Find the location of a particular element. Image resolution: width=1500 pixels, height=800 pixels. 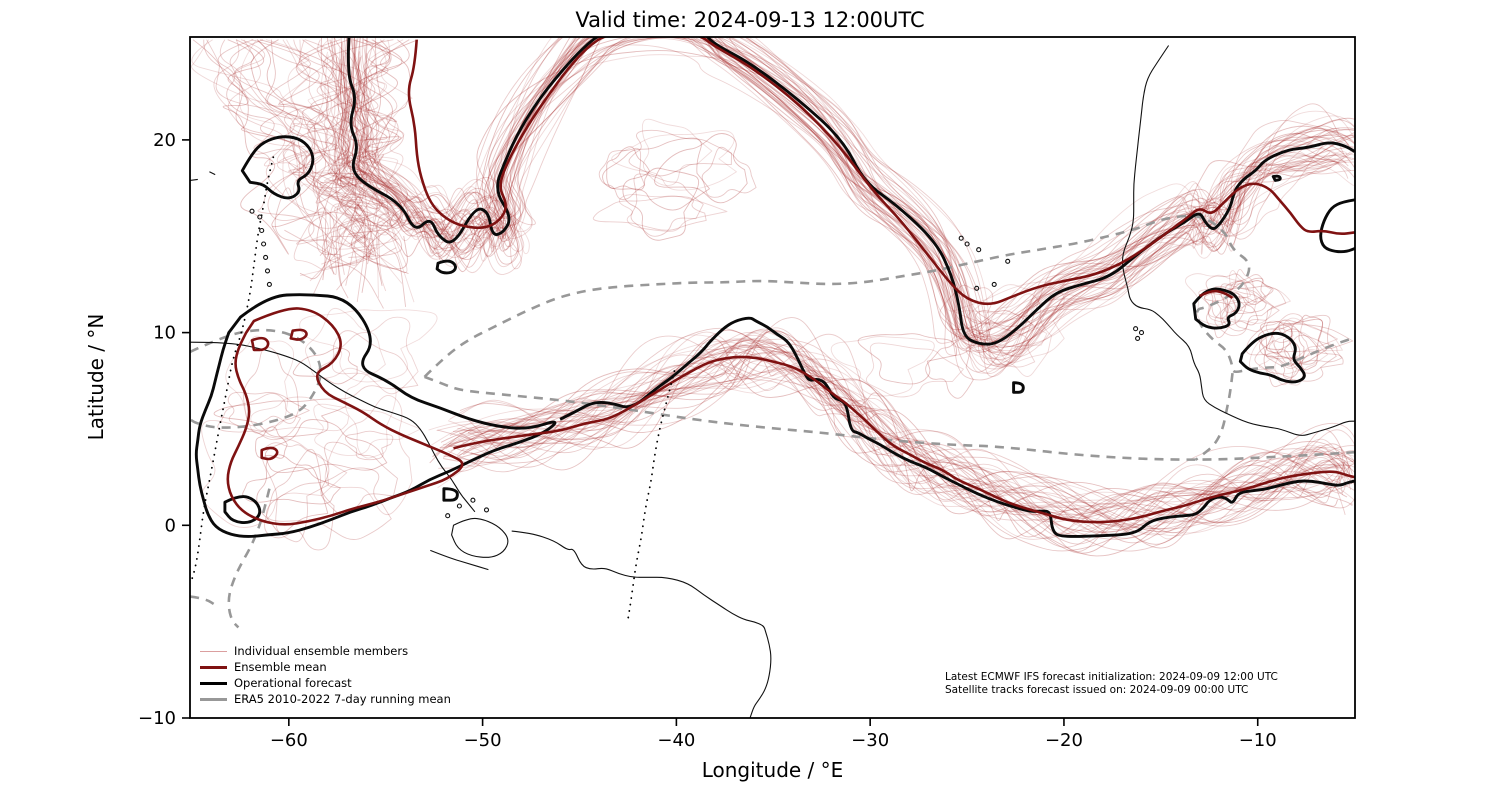

operational-hook is located at coordinates (1337, 226).